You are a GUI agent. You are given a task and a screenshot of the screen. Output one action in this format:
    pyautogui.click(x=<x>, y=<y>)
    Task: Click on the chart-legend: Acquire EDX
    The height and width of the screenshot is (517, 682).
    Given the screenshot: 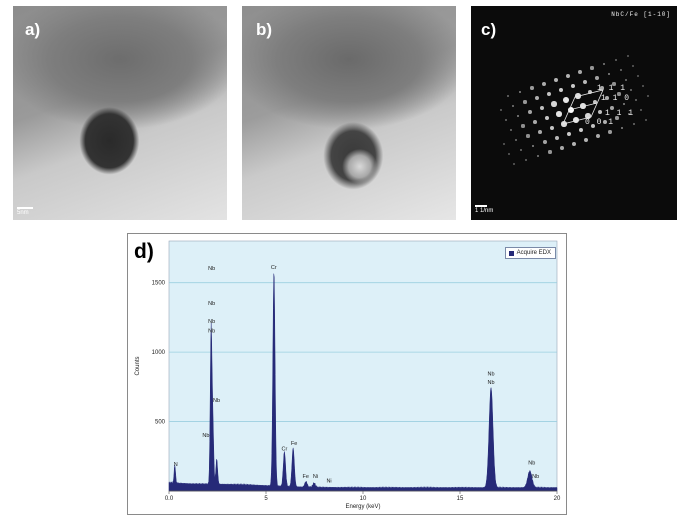 What is the action you would take?
    pyautogui.click(x=530, y=253)
    